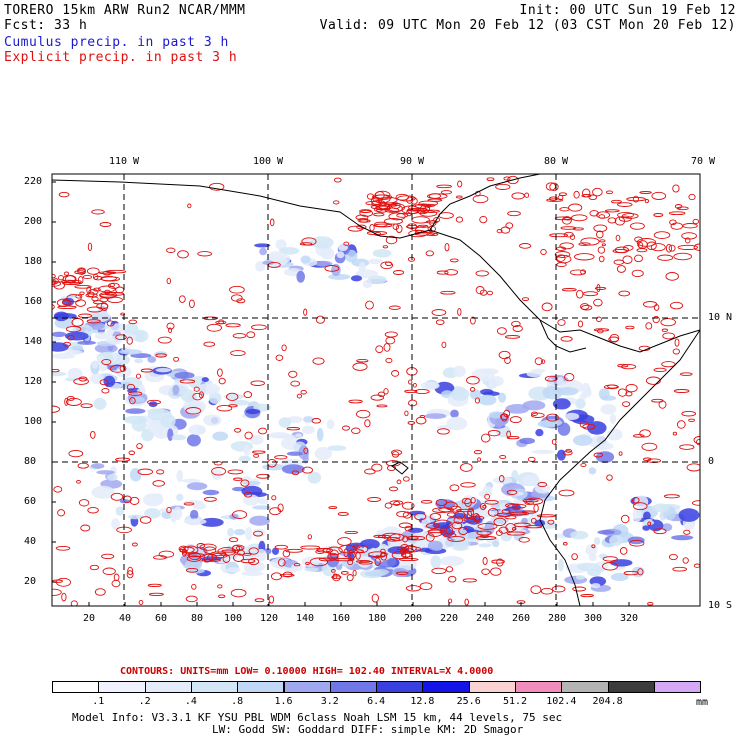 The image size is (740, 740). Describe the element at coordinates (214, 687) in the screenshot. I see `colorbar-cell` at that location.